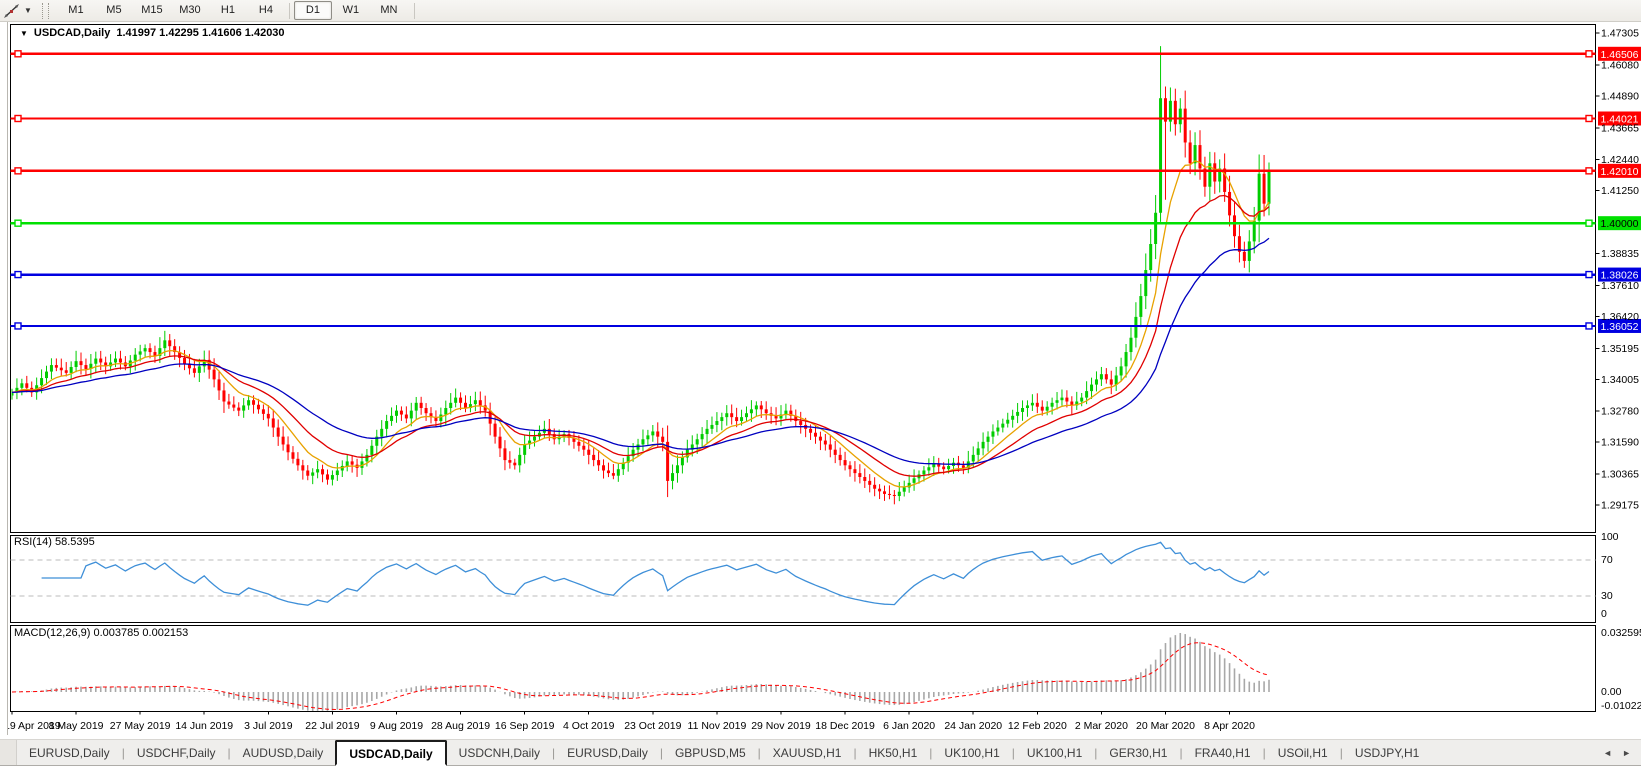 The image size is (1641, 769). I want to click on svg-text: 1.36052, so click(1620, 327).